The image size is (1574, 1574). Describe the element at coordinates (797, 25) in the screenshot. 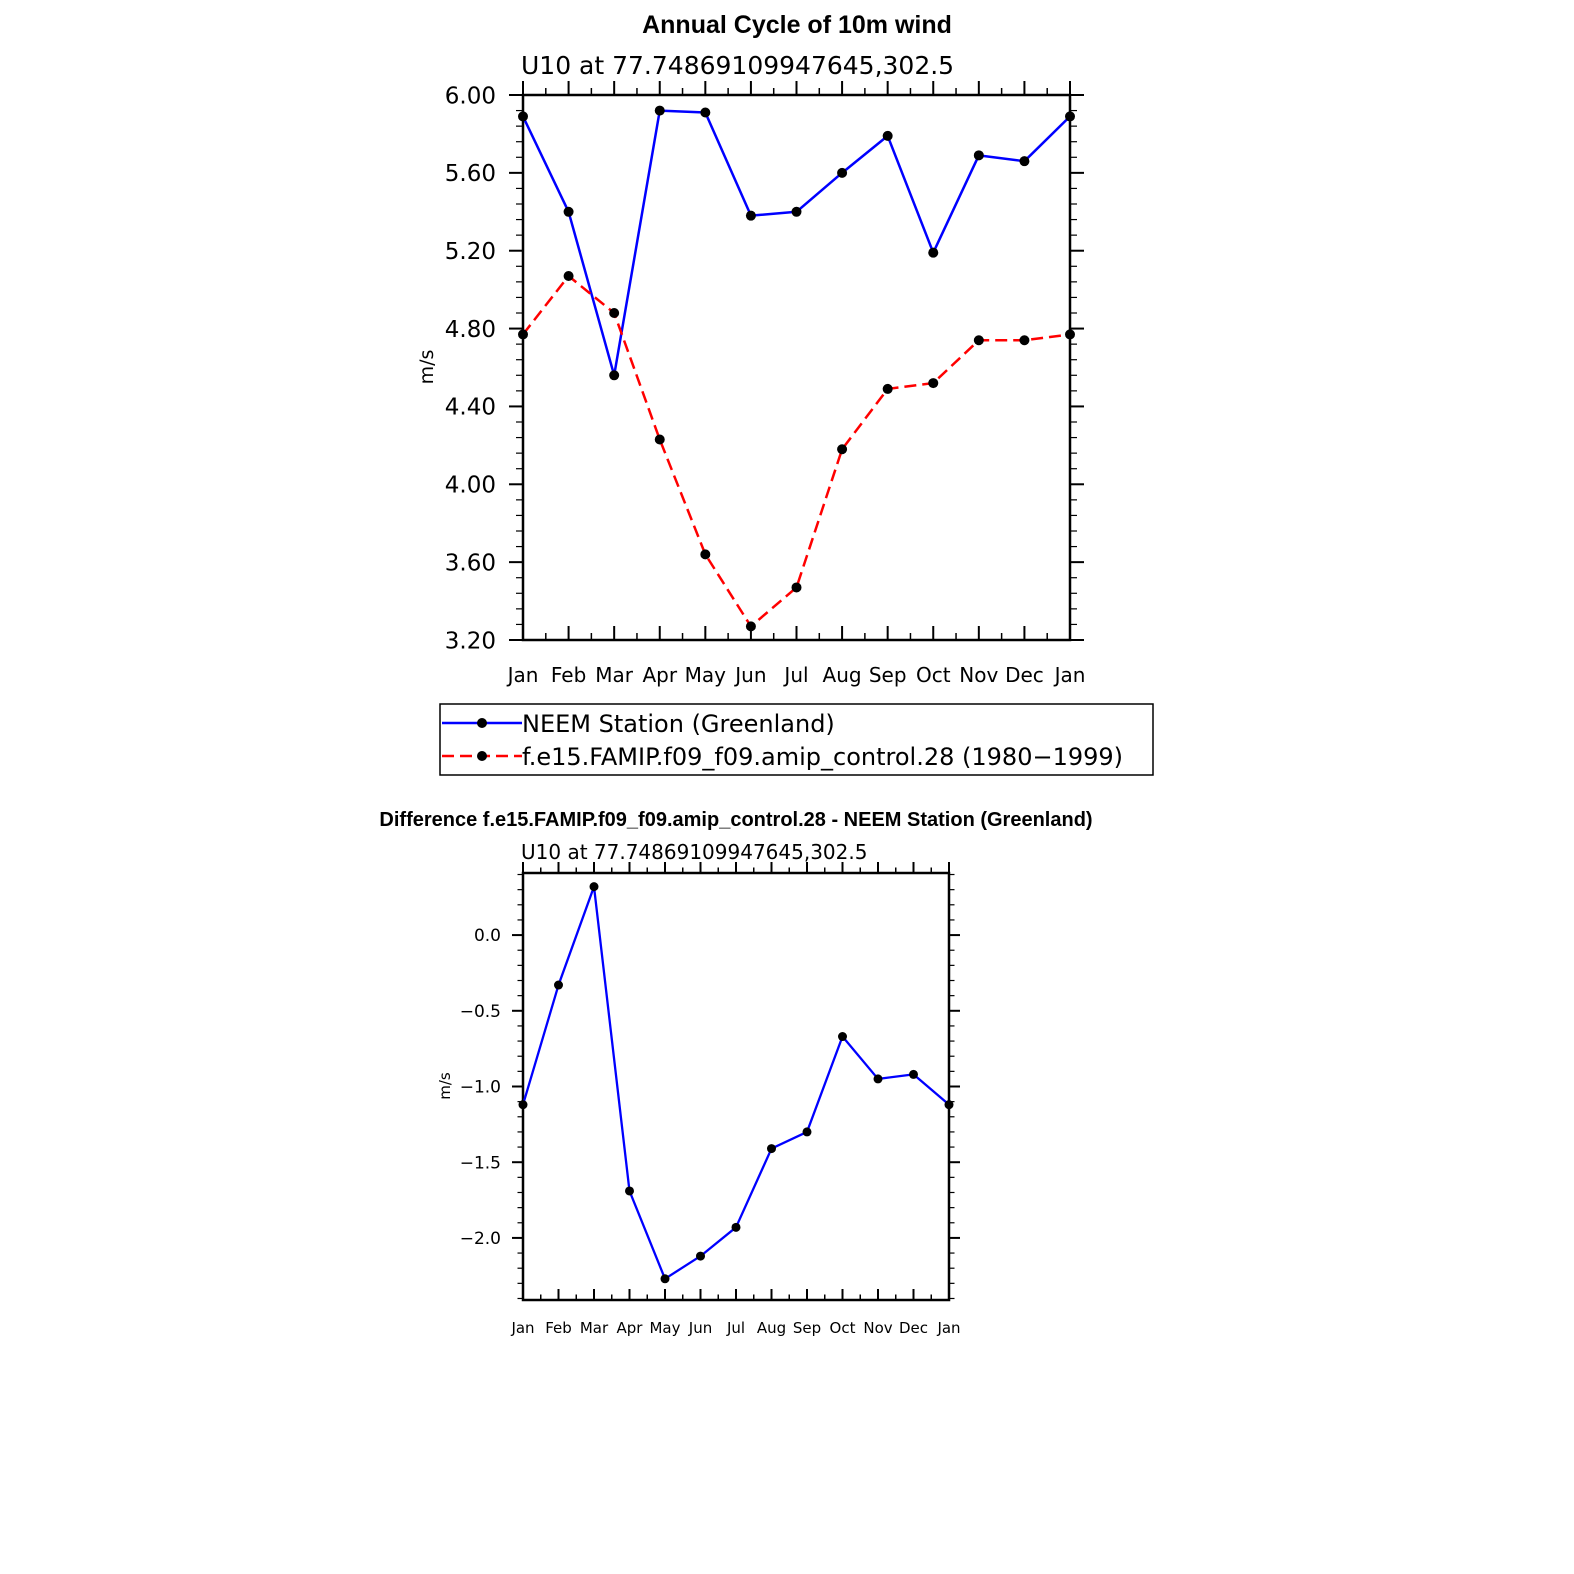

I see `chart-title: Annual Cycle of 10m wind` at that location.